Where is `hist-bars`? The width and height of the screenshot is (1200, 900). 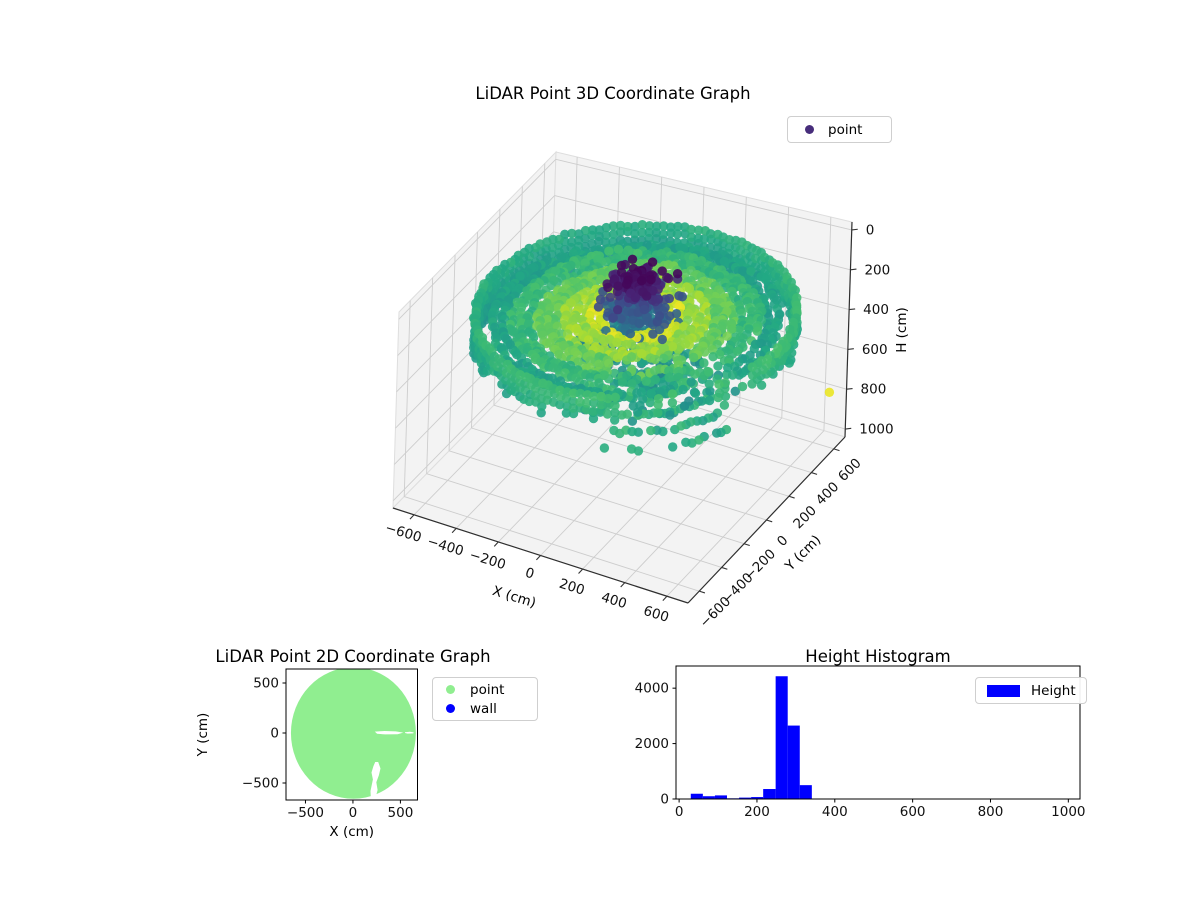 hist-bars is located at coordinates (751, 737).